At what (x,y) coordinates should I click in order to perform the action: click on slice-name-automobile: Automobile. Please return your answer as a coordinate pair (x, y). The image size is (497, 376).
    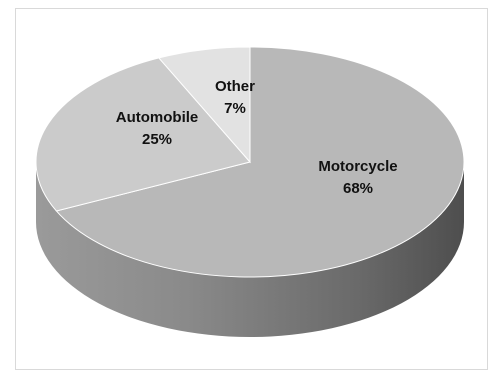
    Looking at the image, I should click on (157, 117).